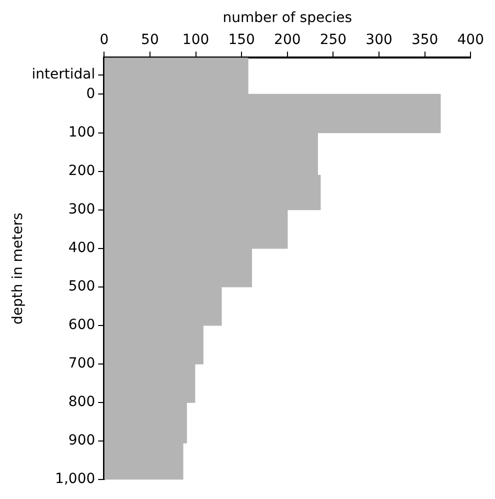 The width and height of the screenshot is (495, 499). I want to click on x-axis-title: number of species, so click(287, 18).